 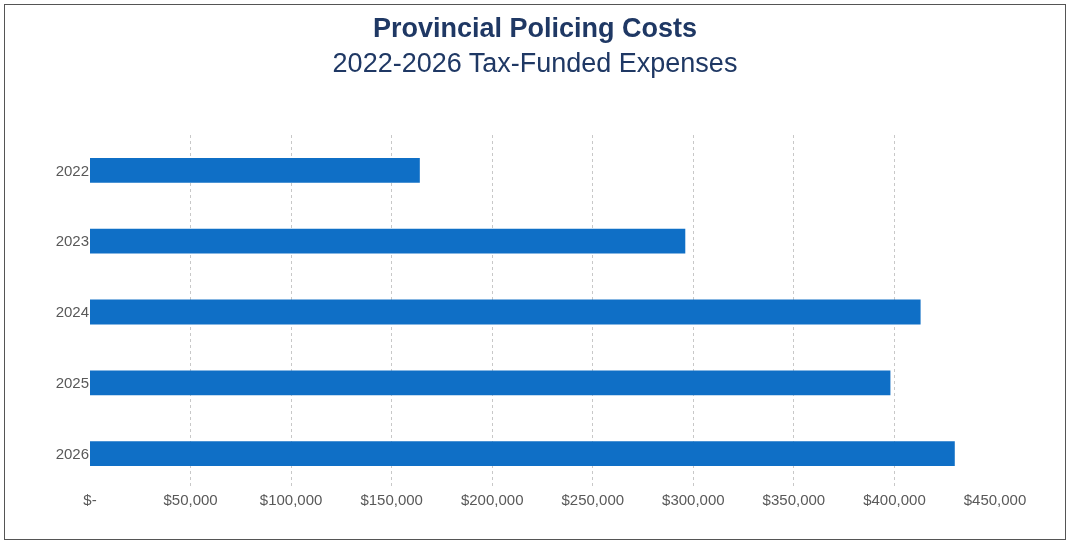 What do you see at coordinates (291, 499) in the screenshot?
I see `x-tick-label: $100,000` at bounding box center [291, 499].